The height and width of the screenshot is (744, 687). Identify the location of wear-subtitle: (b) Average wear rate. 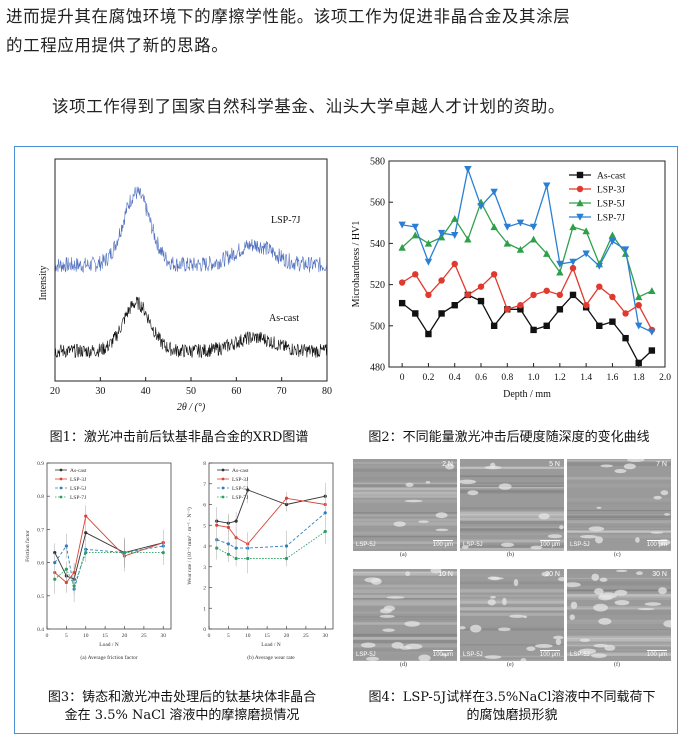
(271, 657).